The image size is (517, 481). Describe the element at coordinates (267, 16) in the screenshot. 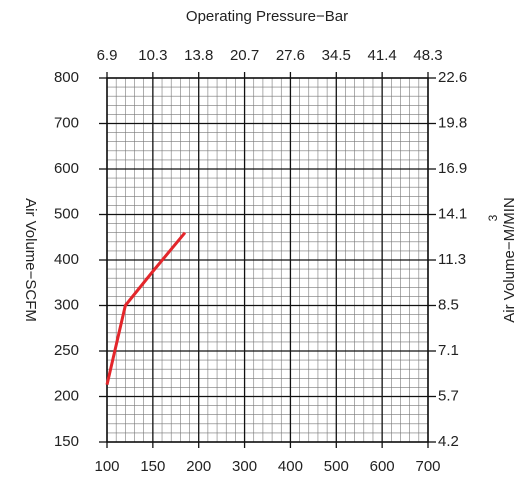

I see `top-axis-title: Operating Pressure−Bar` at that location.